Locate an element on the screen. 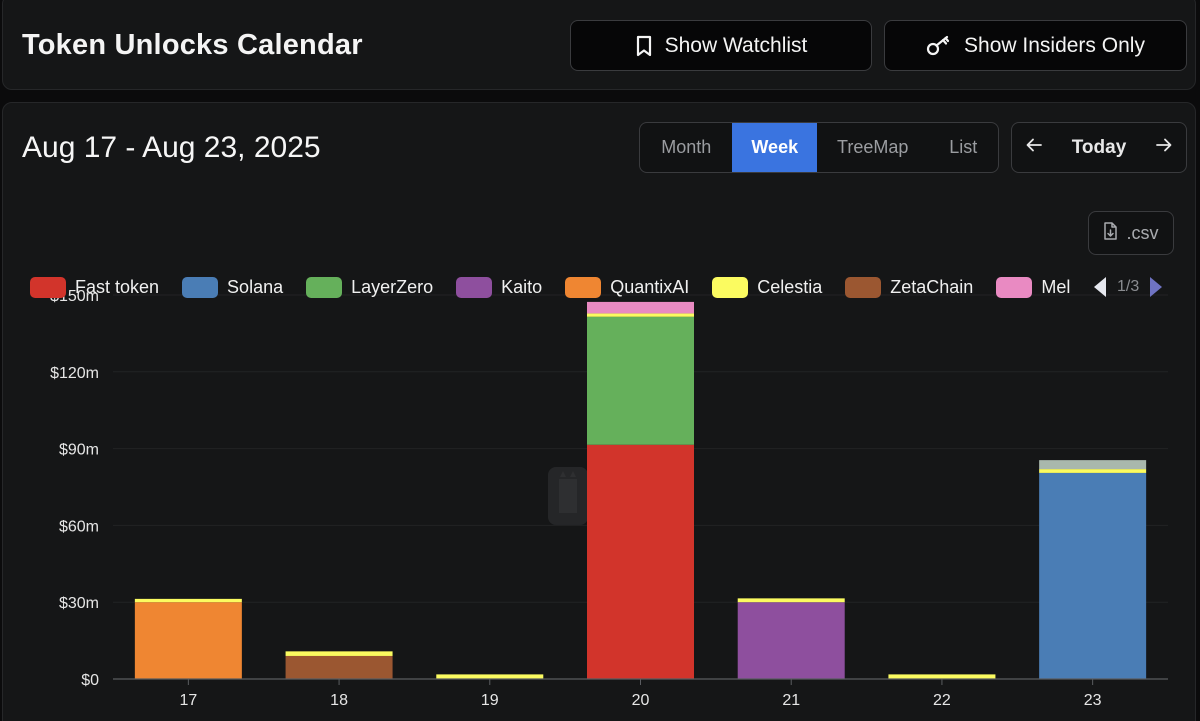 The image size is (1200, 721). legend-item: LayerZero is located at coordinates (370, 287).